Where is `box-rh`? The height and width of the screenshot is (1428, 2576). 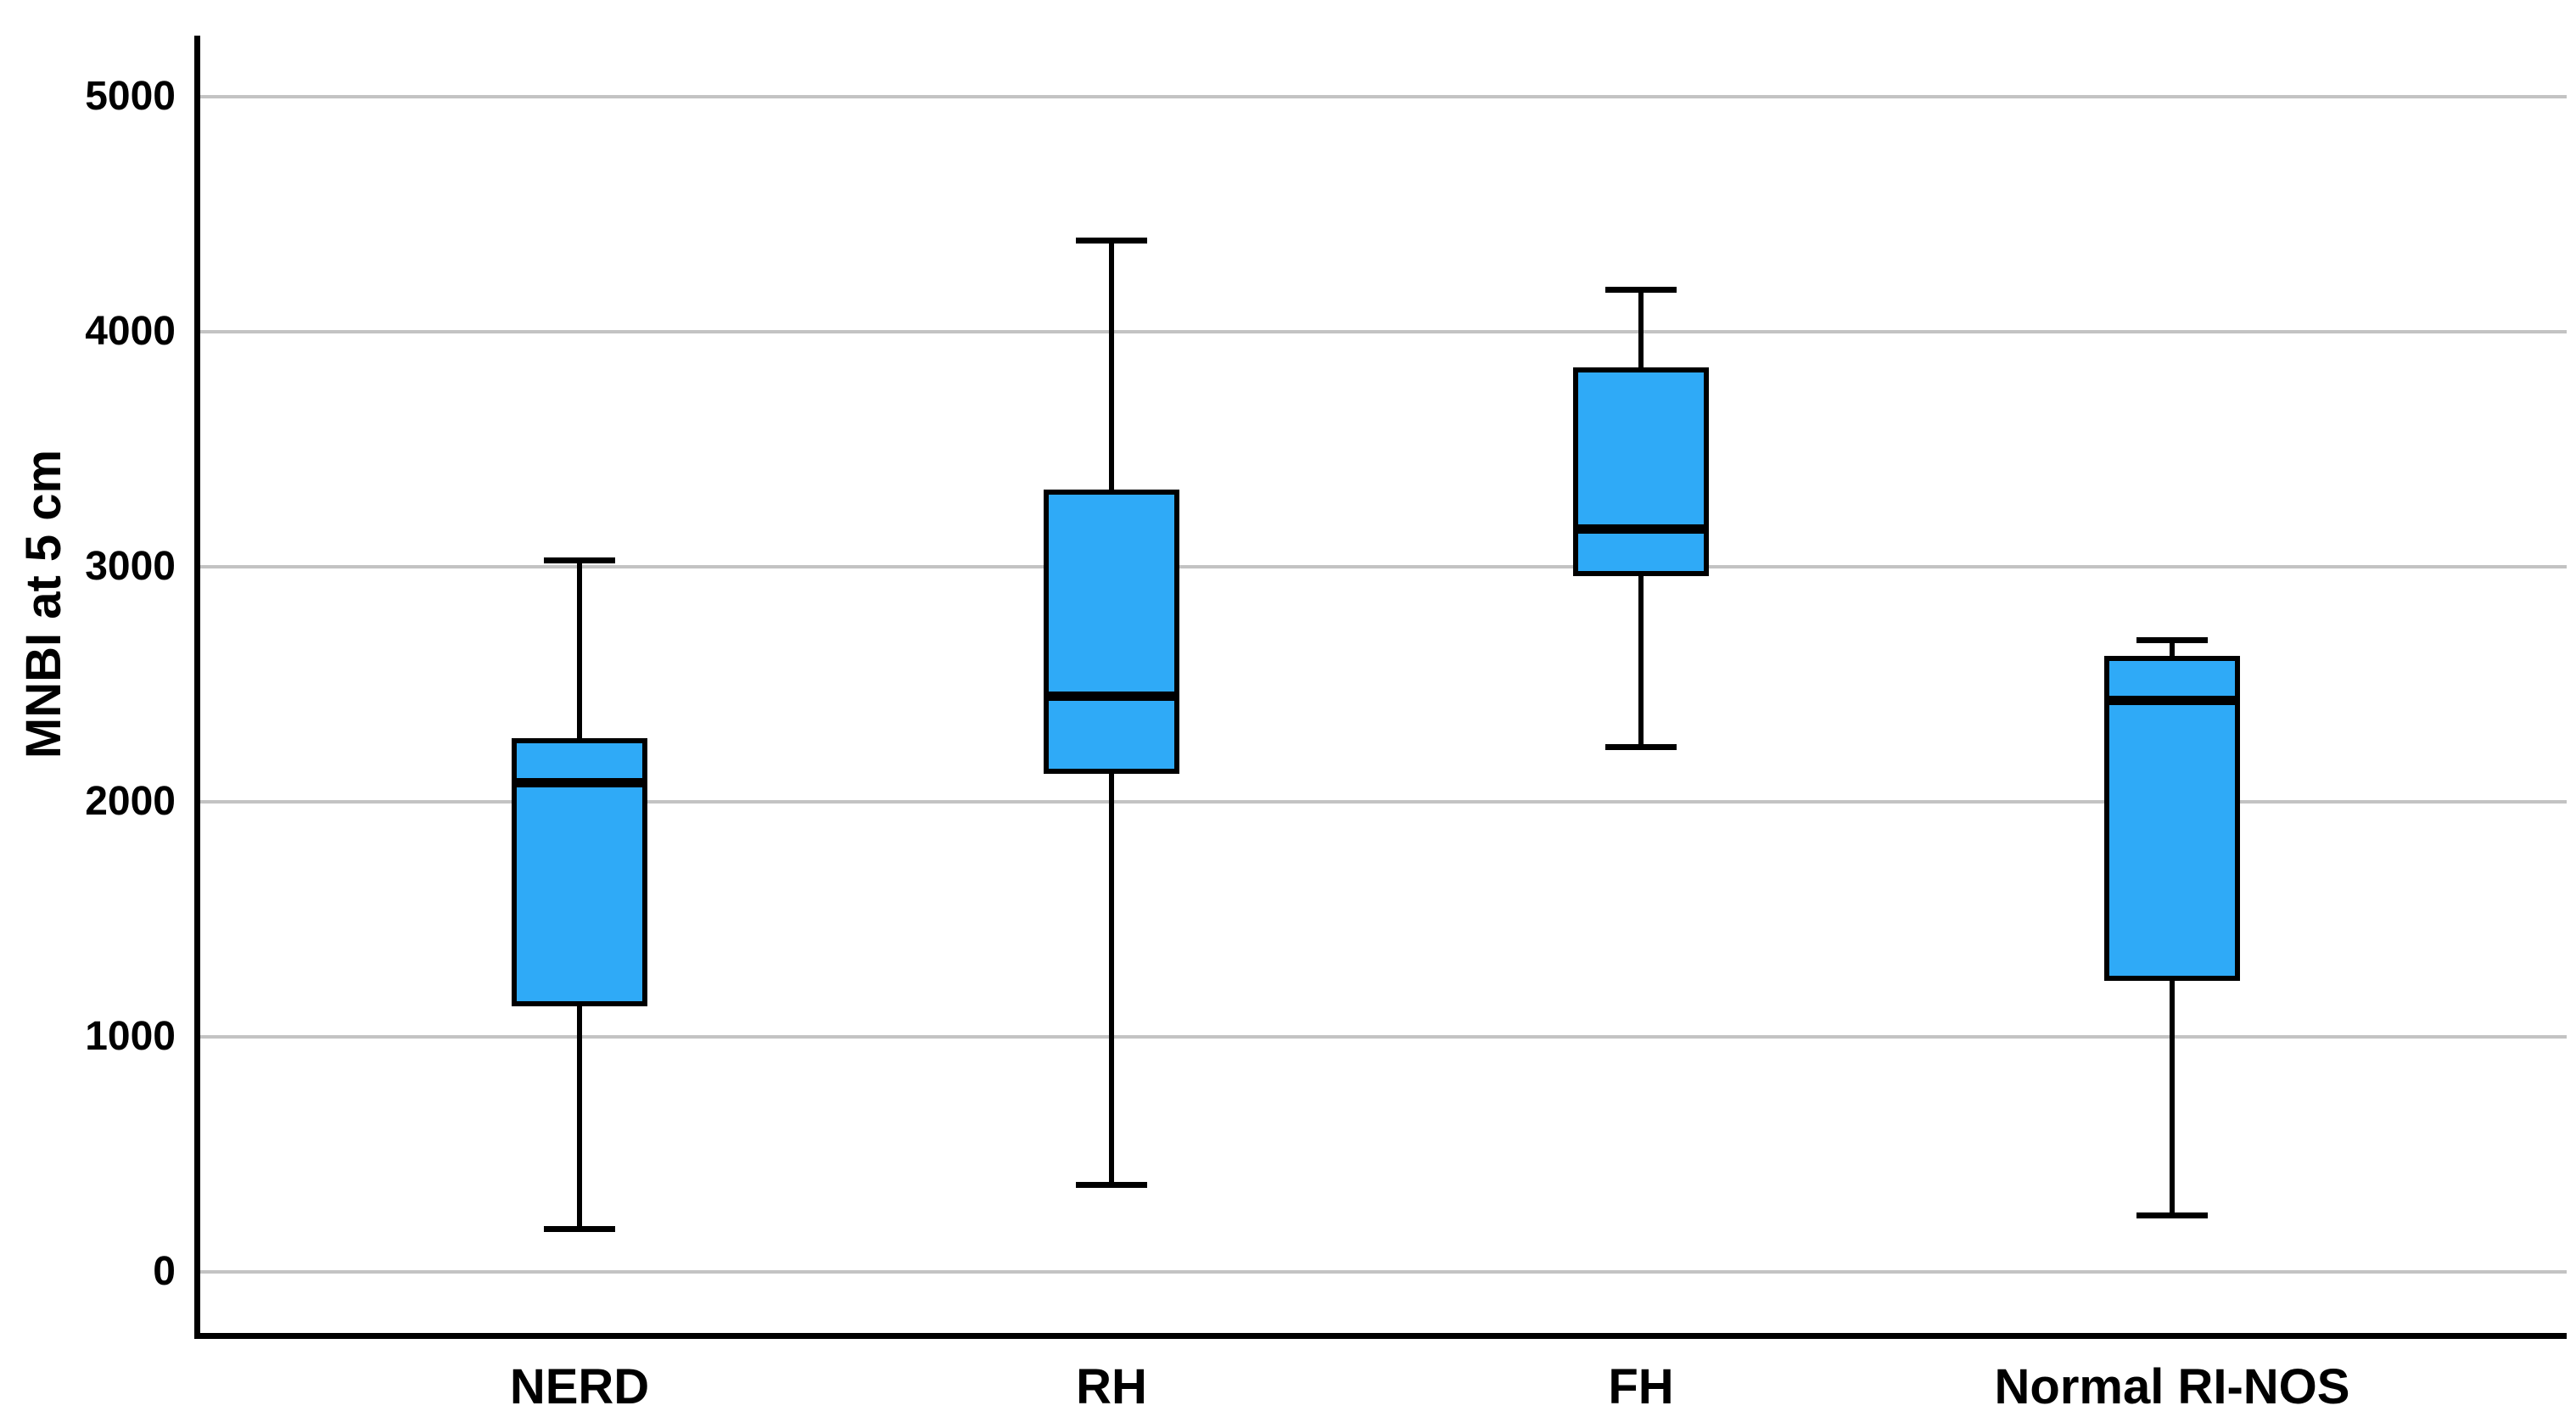
box-rh is located at coordinates (1111, 631).